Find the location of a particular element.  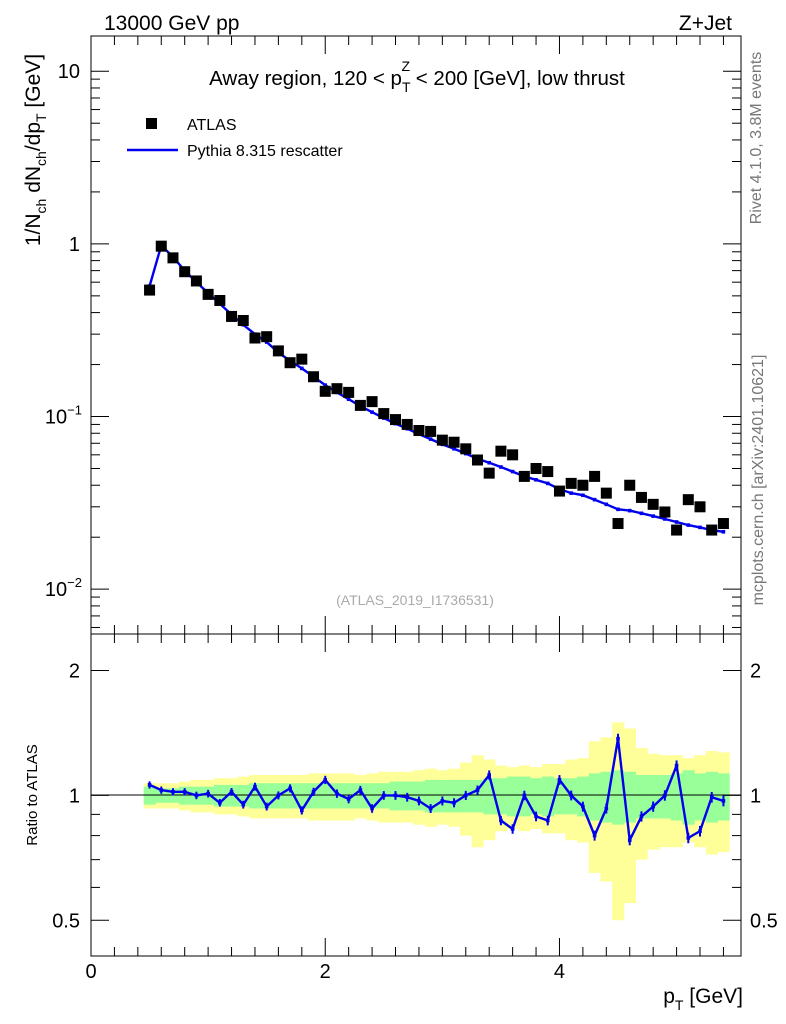

y-tick-label: 10⁻² is located at coordinates (63, 588).